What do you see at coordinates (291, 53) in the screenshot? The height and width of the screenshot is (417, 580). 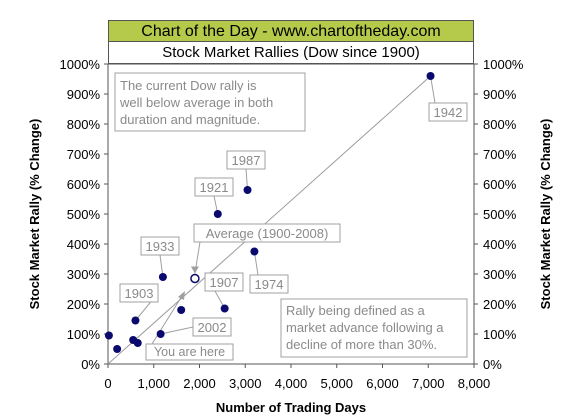 I see `chart-title: Stock Market Rallies (Dow since 1900)` at bounding box center [291, 53].